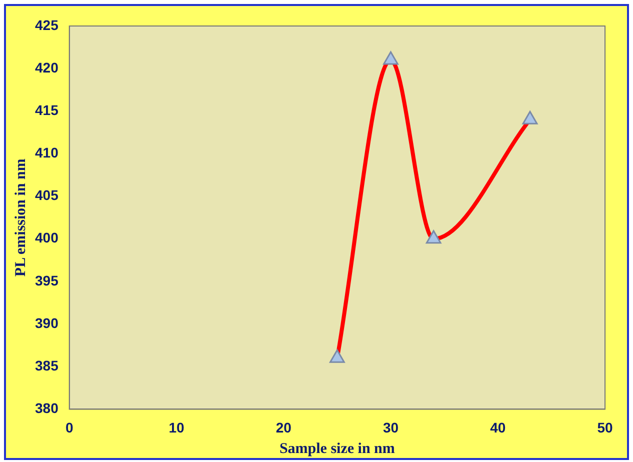 Image resolution: width=633 pixels, height=462 pixels. Describe the element at coordinates (47, 24) in the screenshot. I see `y-tick-label: 425` at that location.